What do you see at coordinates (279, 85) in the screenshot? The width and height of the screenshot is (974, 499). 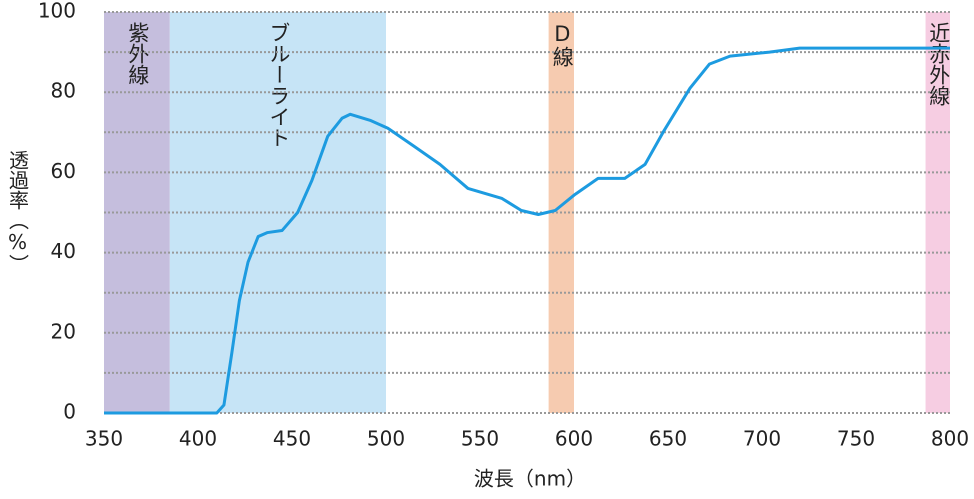 I see `band-label: ブルーライト` at bounding box center [279, 85].